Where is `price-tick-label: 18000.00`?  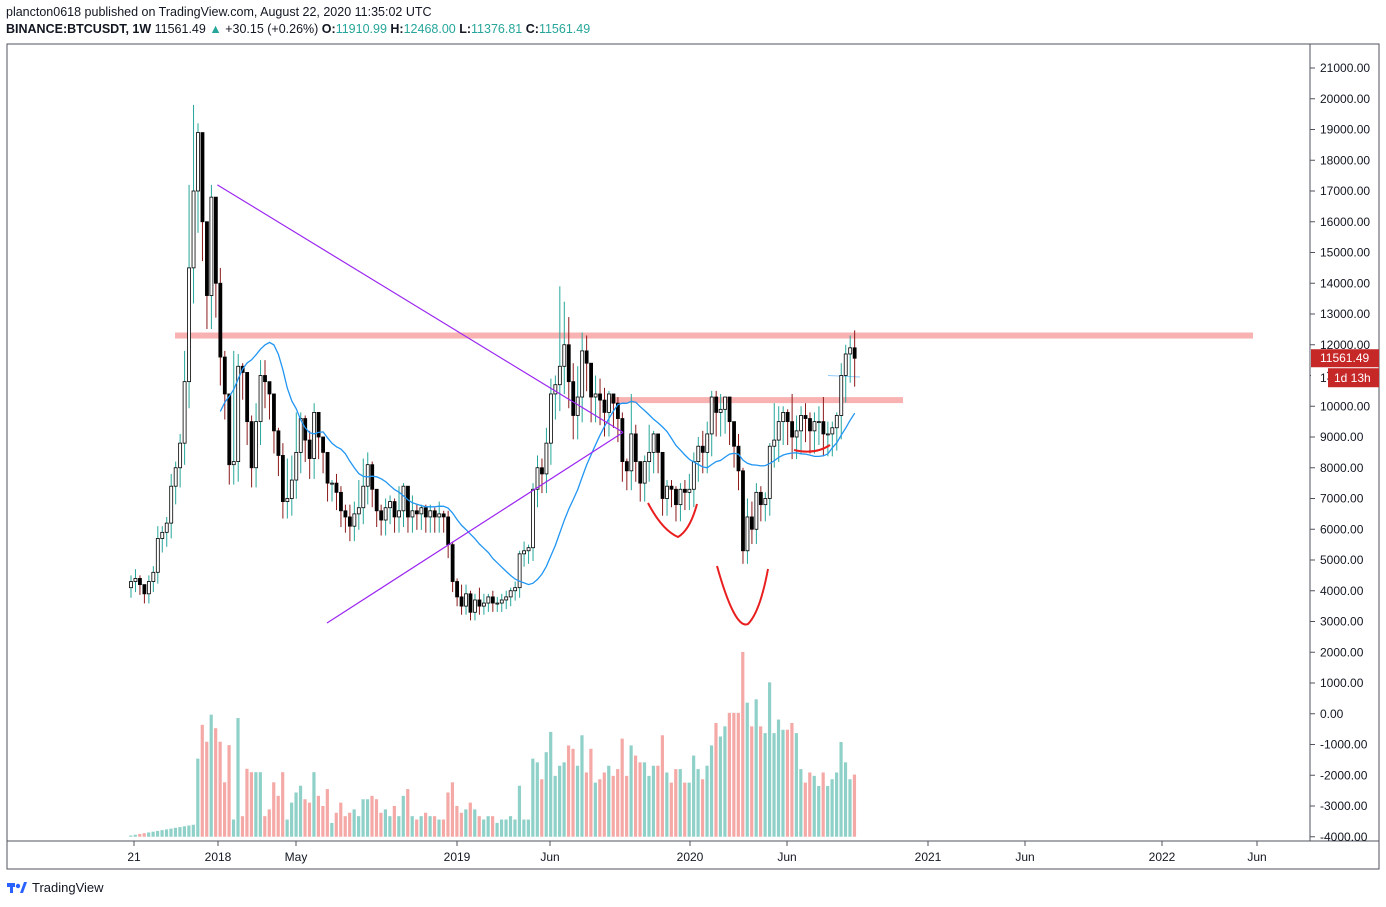 price-tick-label: 18000.00 is located at coordinates (1345, 160).